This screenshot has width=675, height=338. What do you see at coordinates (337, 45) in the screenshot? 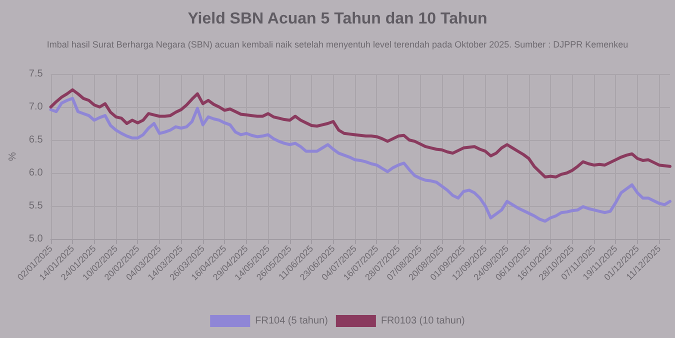
I see `chart-subtitle: Imbal hasil Surat Berharga Negara (SBN) acuan kembali naik setelah menyentuh level terendah pada Oktober 2025. Sumber : DJPPR Kemenkeu` at bounding box center [337, 45].